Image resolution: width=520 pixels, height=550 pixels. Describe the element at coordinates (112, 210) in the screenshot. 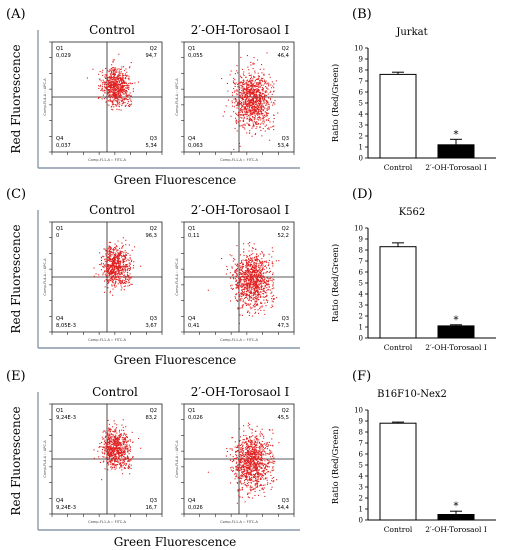

I see `control-label: Control` at that location.